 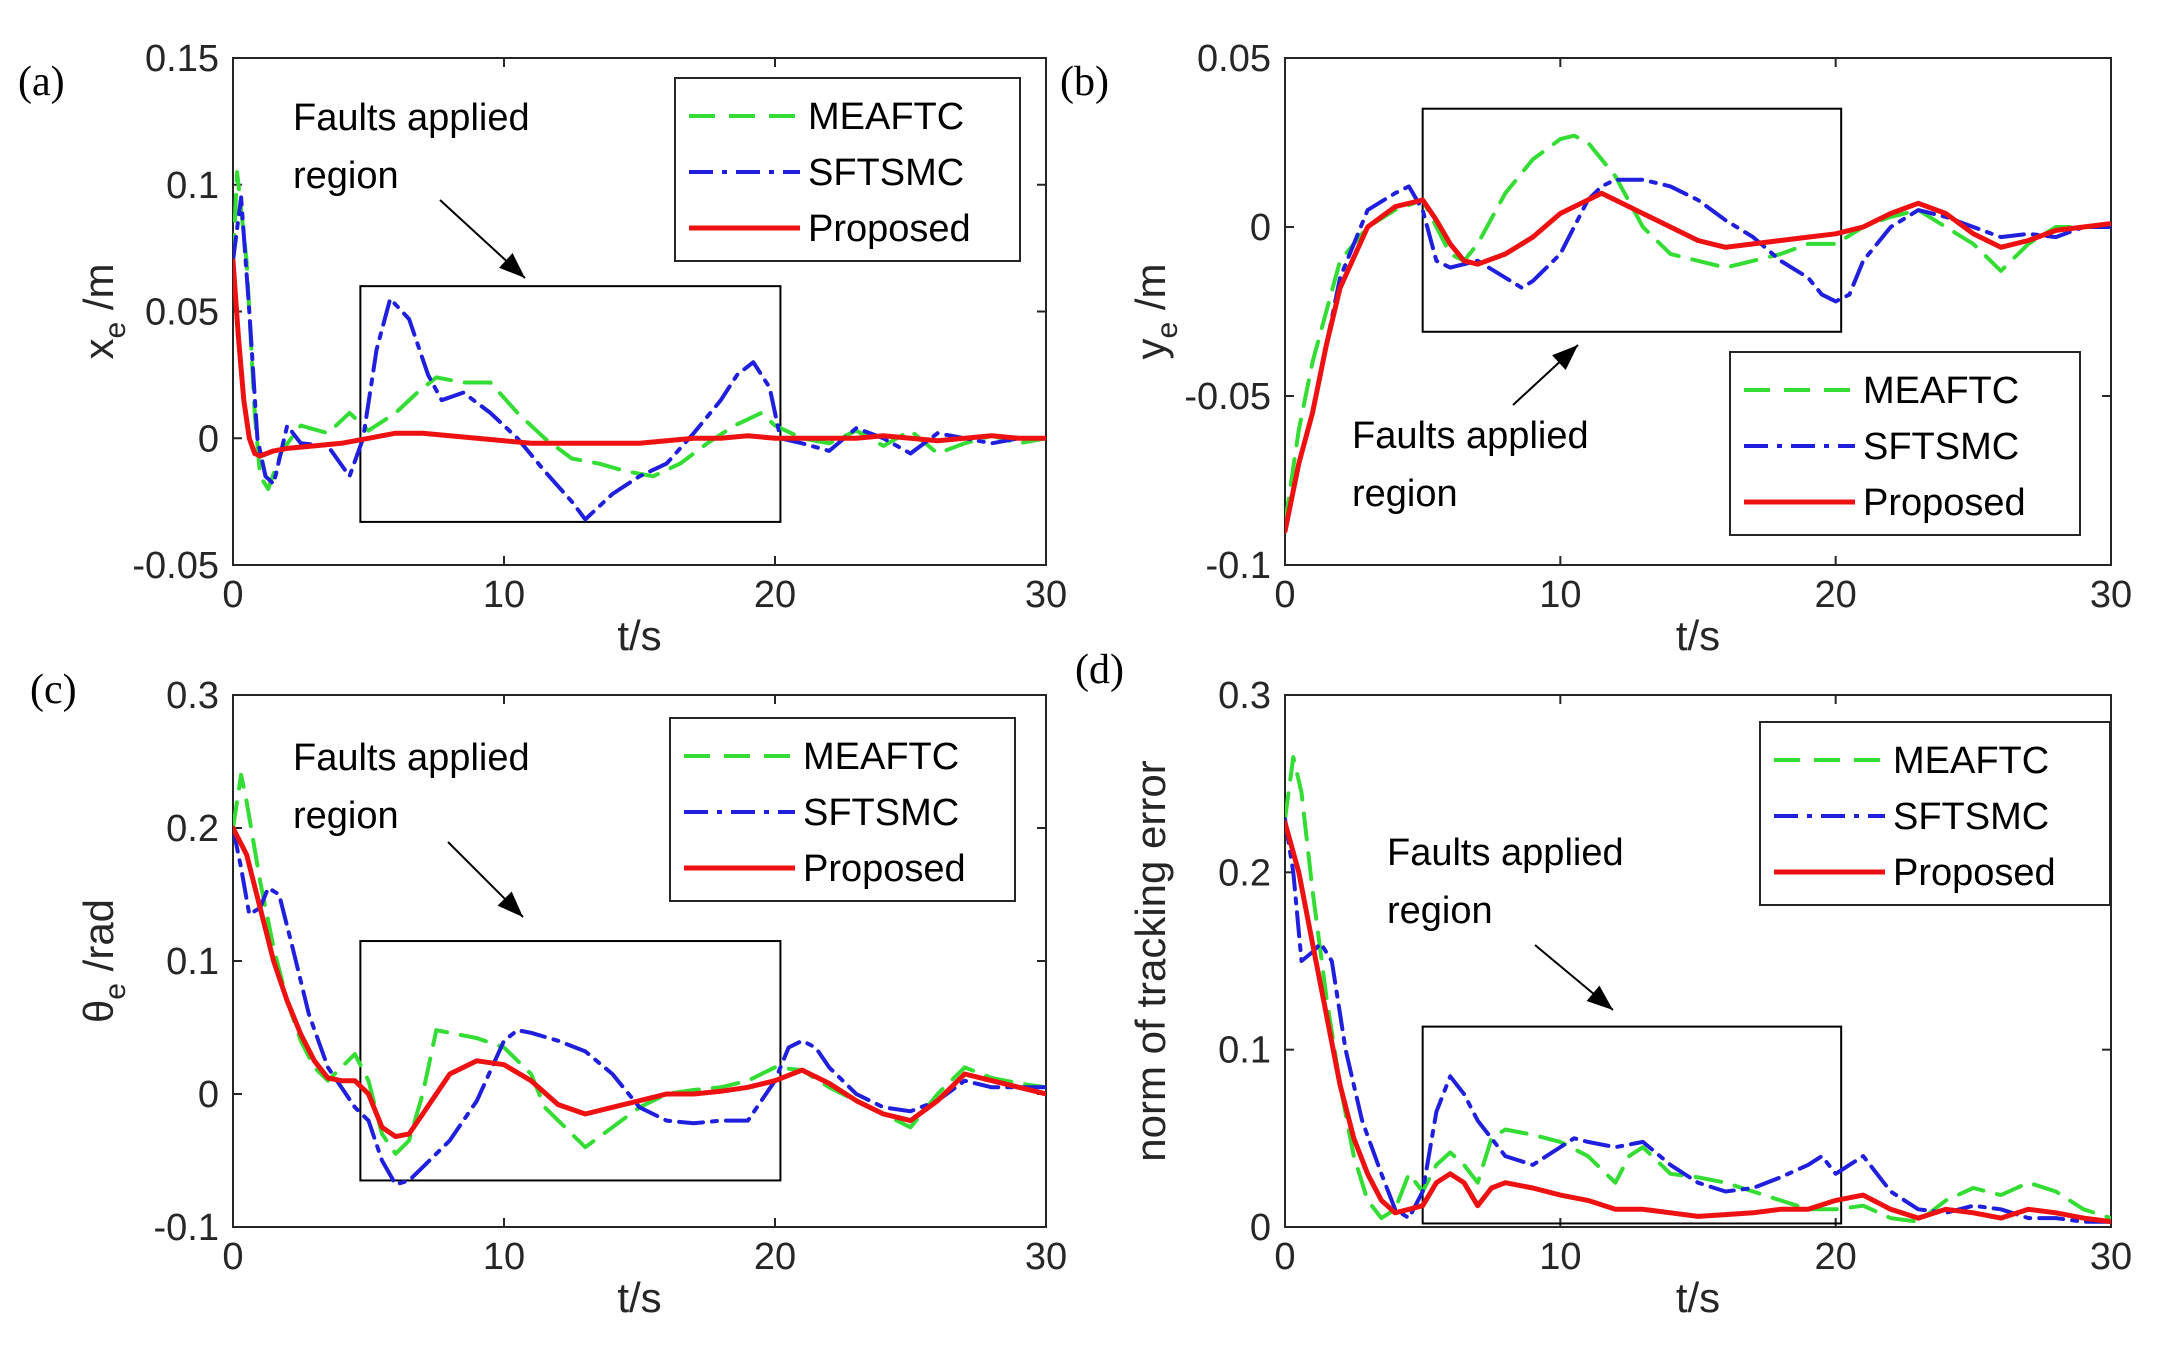 I want to click on panel-label: (a), so click(x=41, y=82).